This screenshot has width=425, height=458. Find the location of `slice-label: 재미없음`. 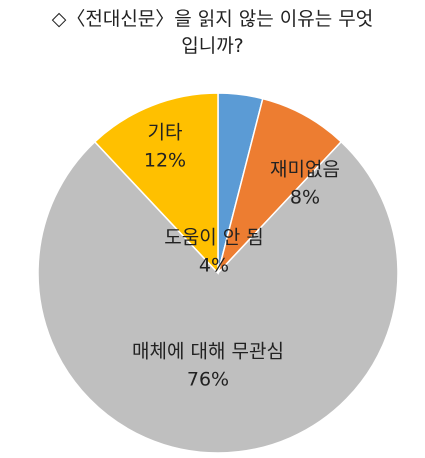

slice-label: 재미없음 is located at coordinates (305, 170).